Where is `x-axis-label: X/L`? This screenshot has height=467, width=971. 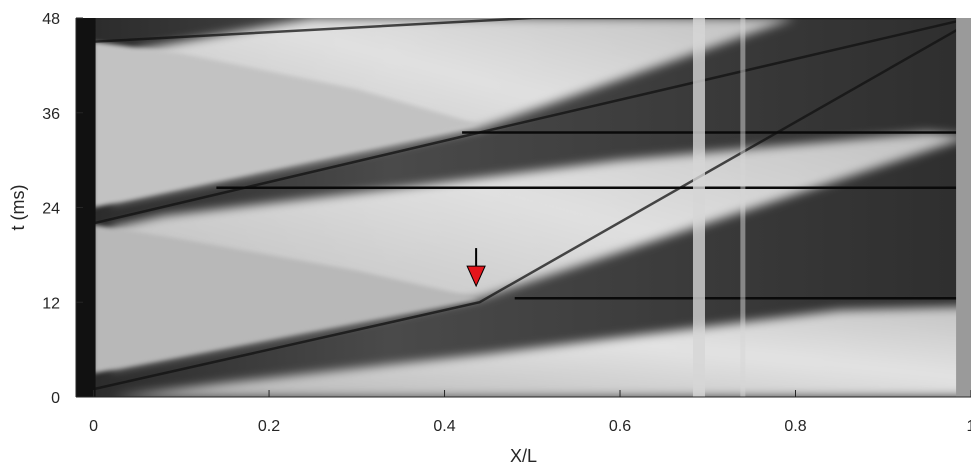
x-axis-label: X/L is located at coordinates (523, 456).